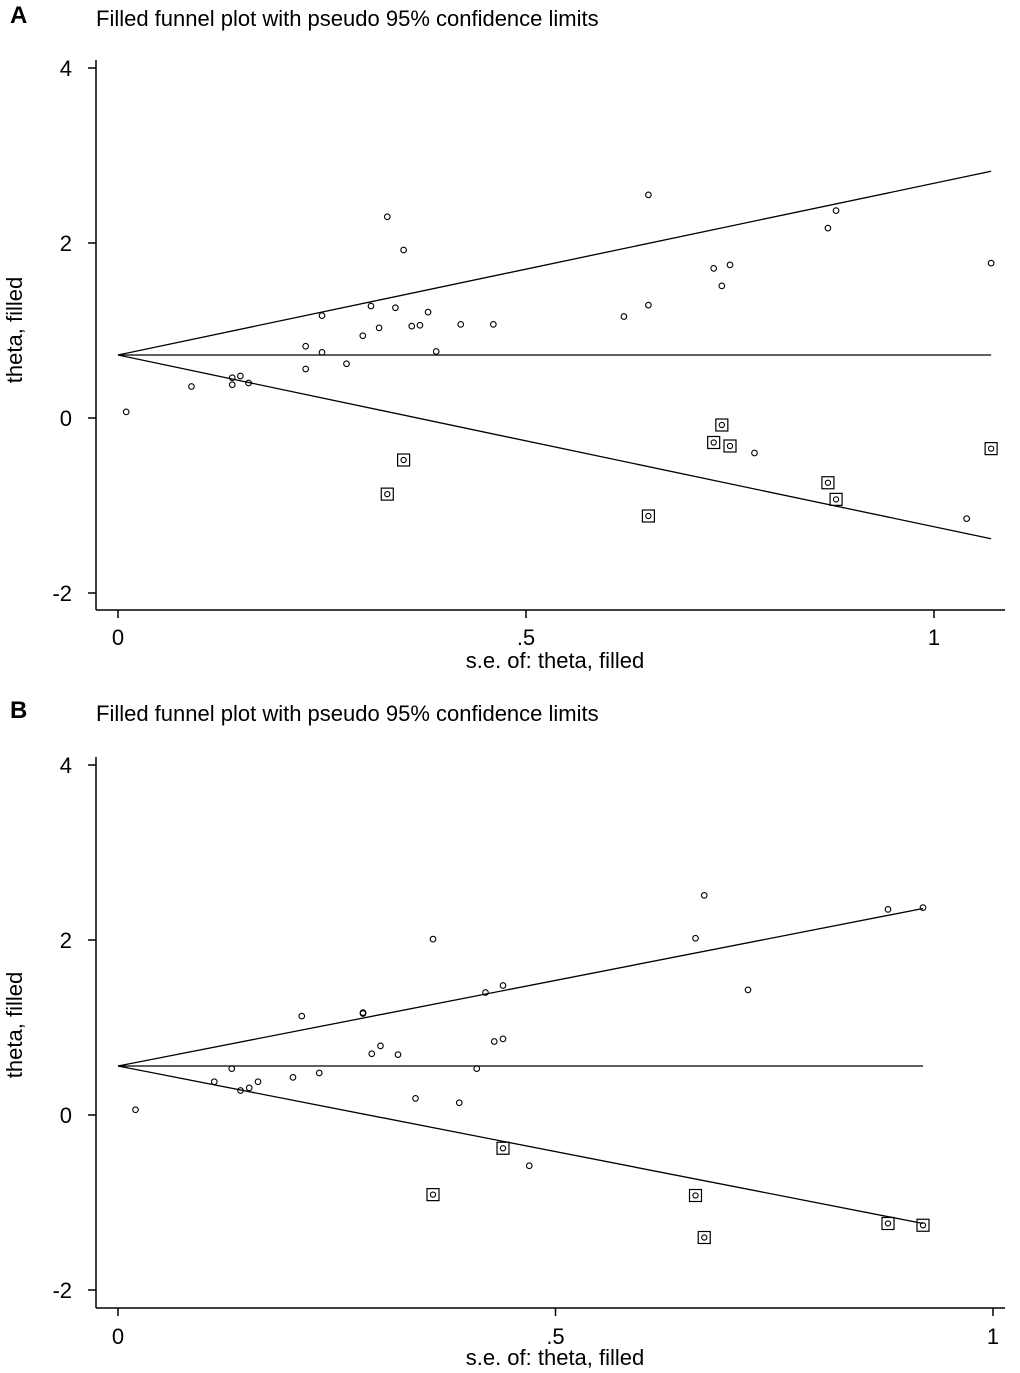 The height and width of the screenshot is (1373, 1020). Describe the element at coordinates (993, 1336) in the screenshot. I see `x-tick-label: 1` at that location.